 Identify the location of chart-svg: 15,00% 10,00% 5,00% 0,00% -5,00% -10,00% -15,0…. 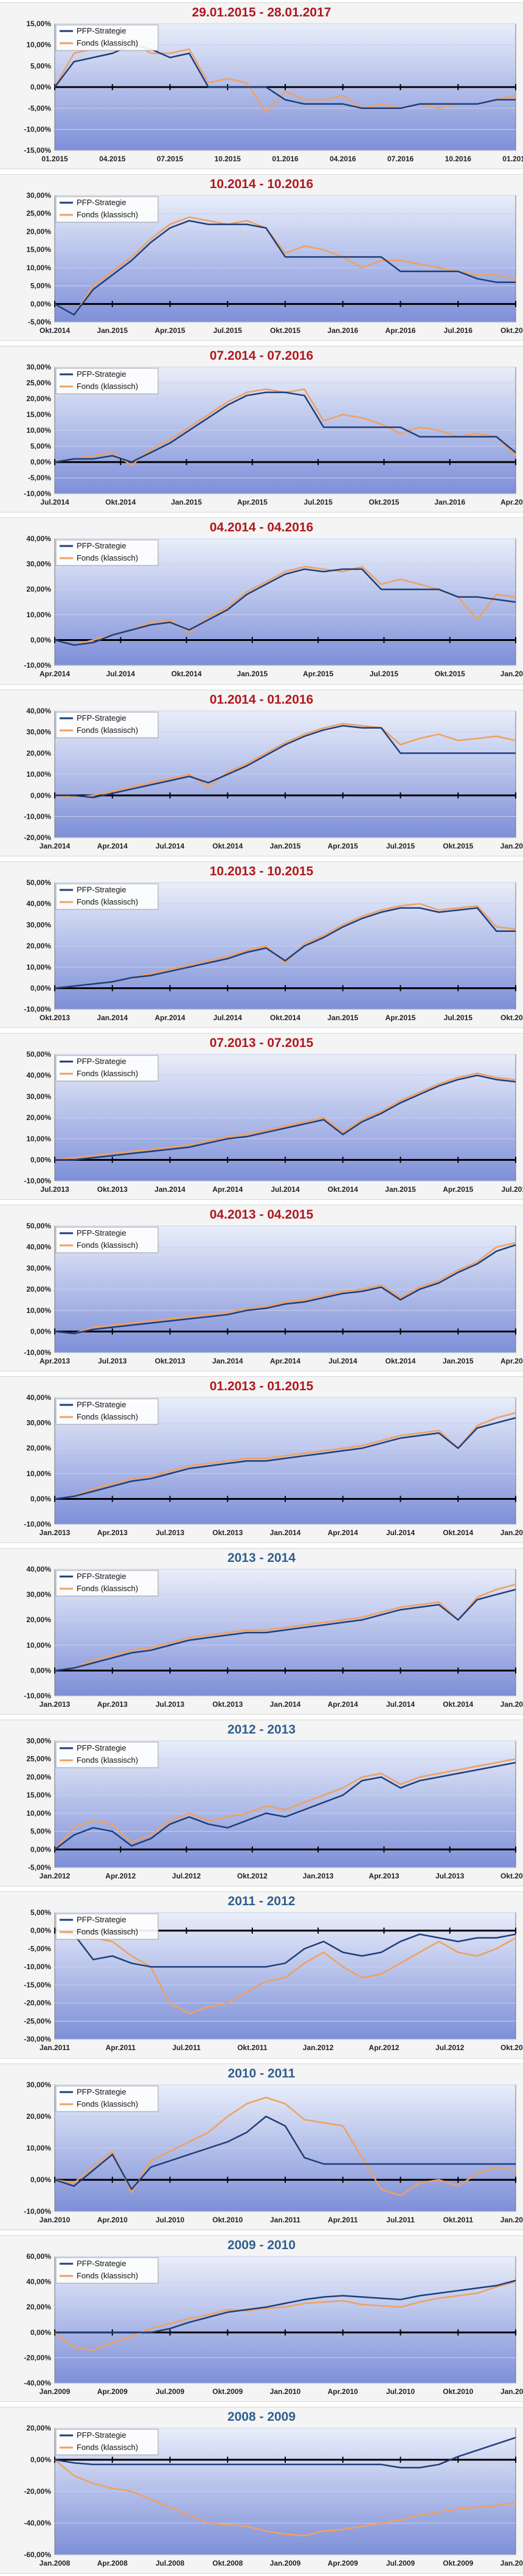
(274, 91).